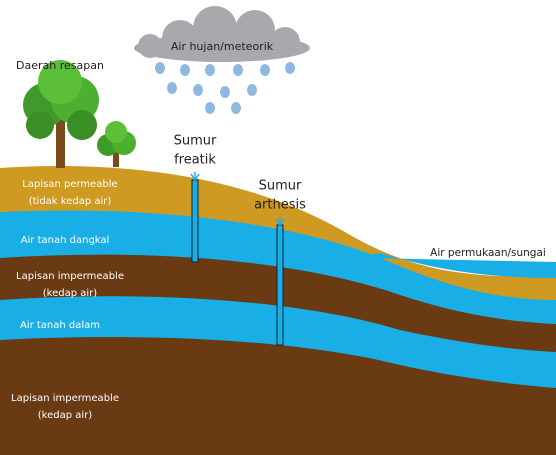  I want to click on raindrops, so click(225, 88).